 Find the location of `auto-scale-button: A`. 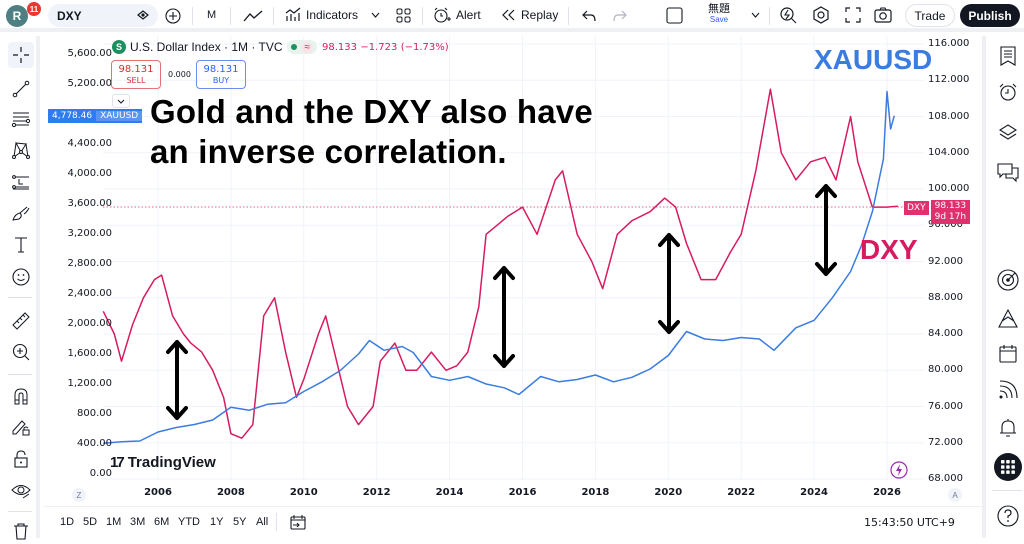

auto-scale-button: A is located at coordinates (955, 495).